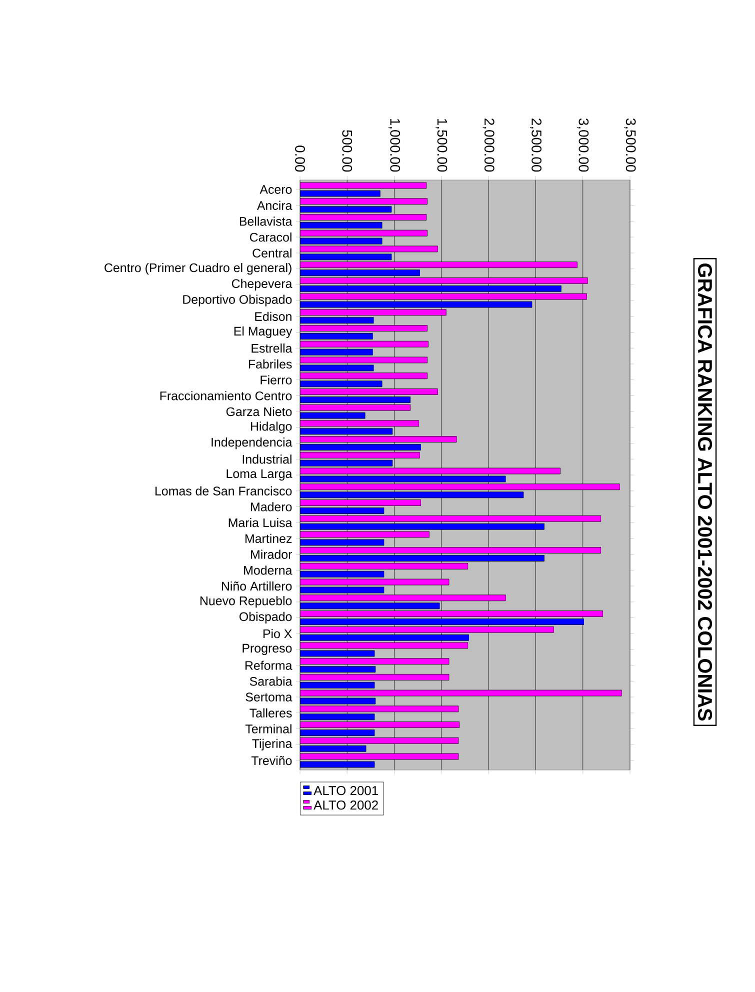 The height and width of the screenshot is (992, 755). What do you see at coordinates (583, 145) in the screenshot?
I see `x-tick-label: 3,000.00` at bounding box center [583, 145].